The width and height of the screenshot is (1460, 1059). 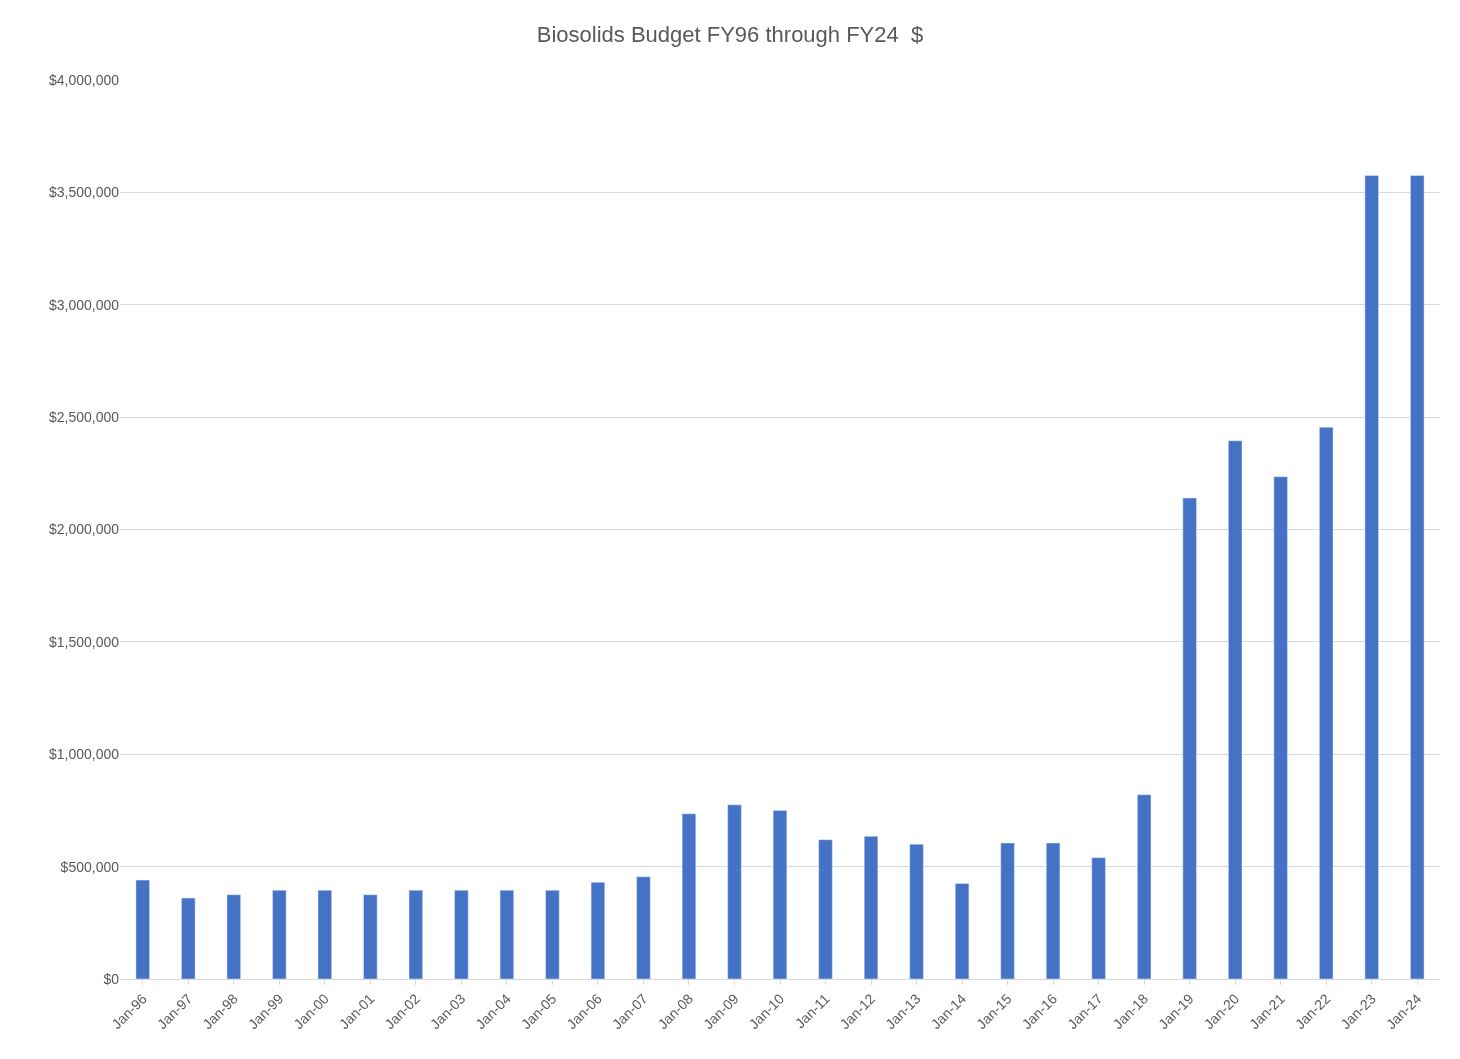 I want to click on y-tick-label: $0, so click(x=111, y=978).